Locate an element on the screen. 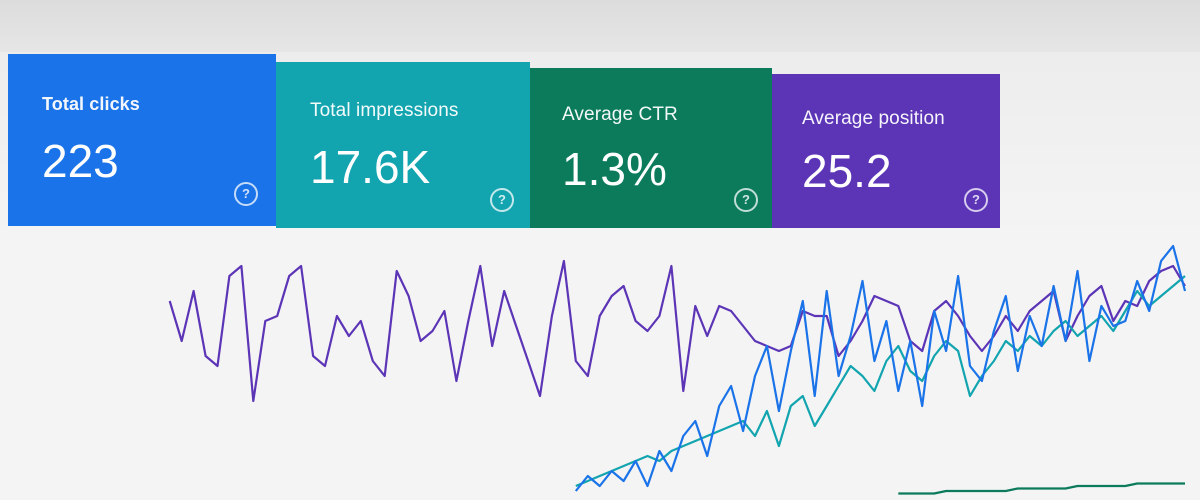 The height and width of the screenshot is (500, 1200). average-position-card: Average position 25.2 ? is located at coordinates (886, 151).